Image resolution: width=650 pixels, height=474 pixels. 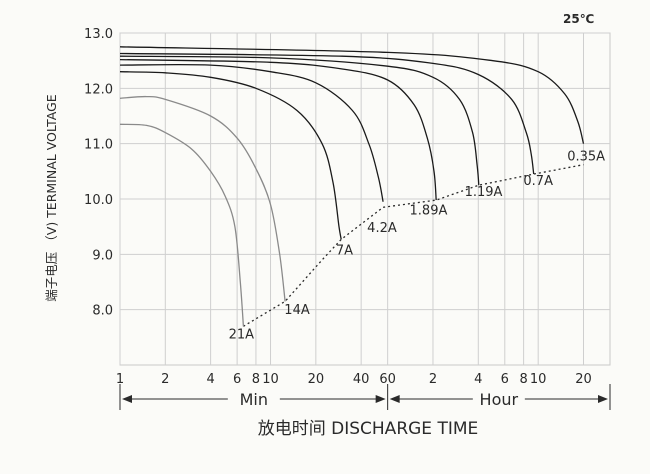 What do you see at coordinates (297, 310) in the screenshot?
I see `series-label: 14A` at bounding box center [297, 310].